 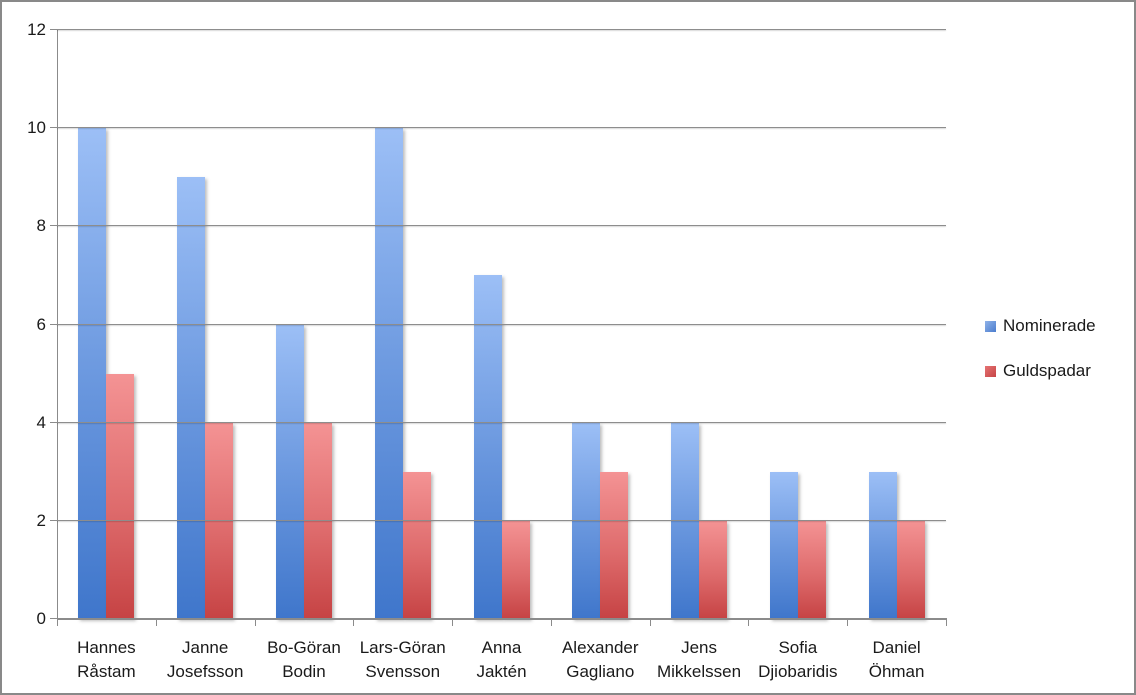 What do you see at coordinates (896, 647) in the screenshot?
I see `x-axis-label-line: Daniel` at bounding box center [896, 647].